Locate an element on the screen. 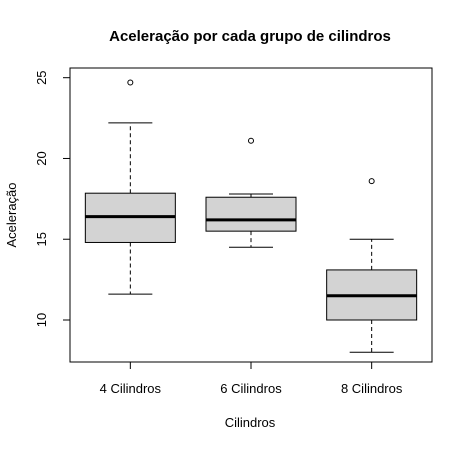 This screenshot has width=468, height=449. box is located at coordinates (251, 214).